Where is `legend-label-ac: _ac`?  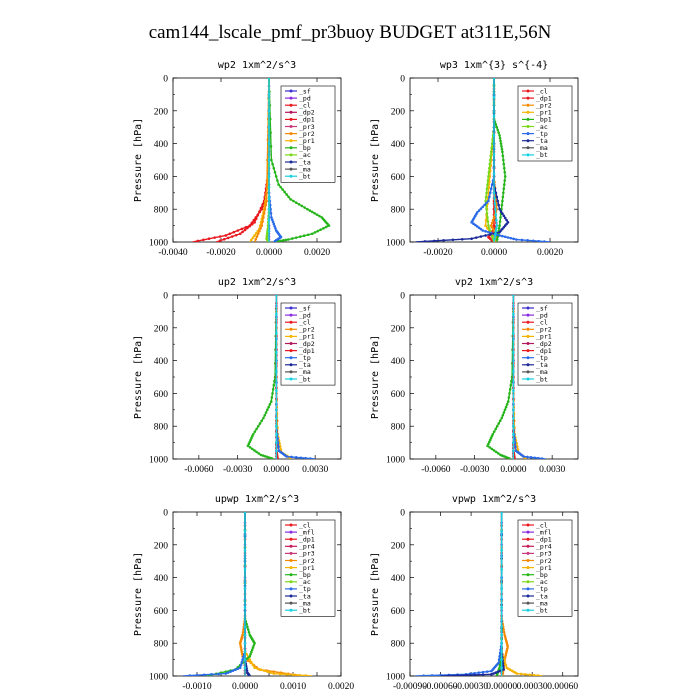
legend-label-ac: _ac is located at coordinates (542, 127).